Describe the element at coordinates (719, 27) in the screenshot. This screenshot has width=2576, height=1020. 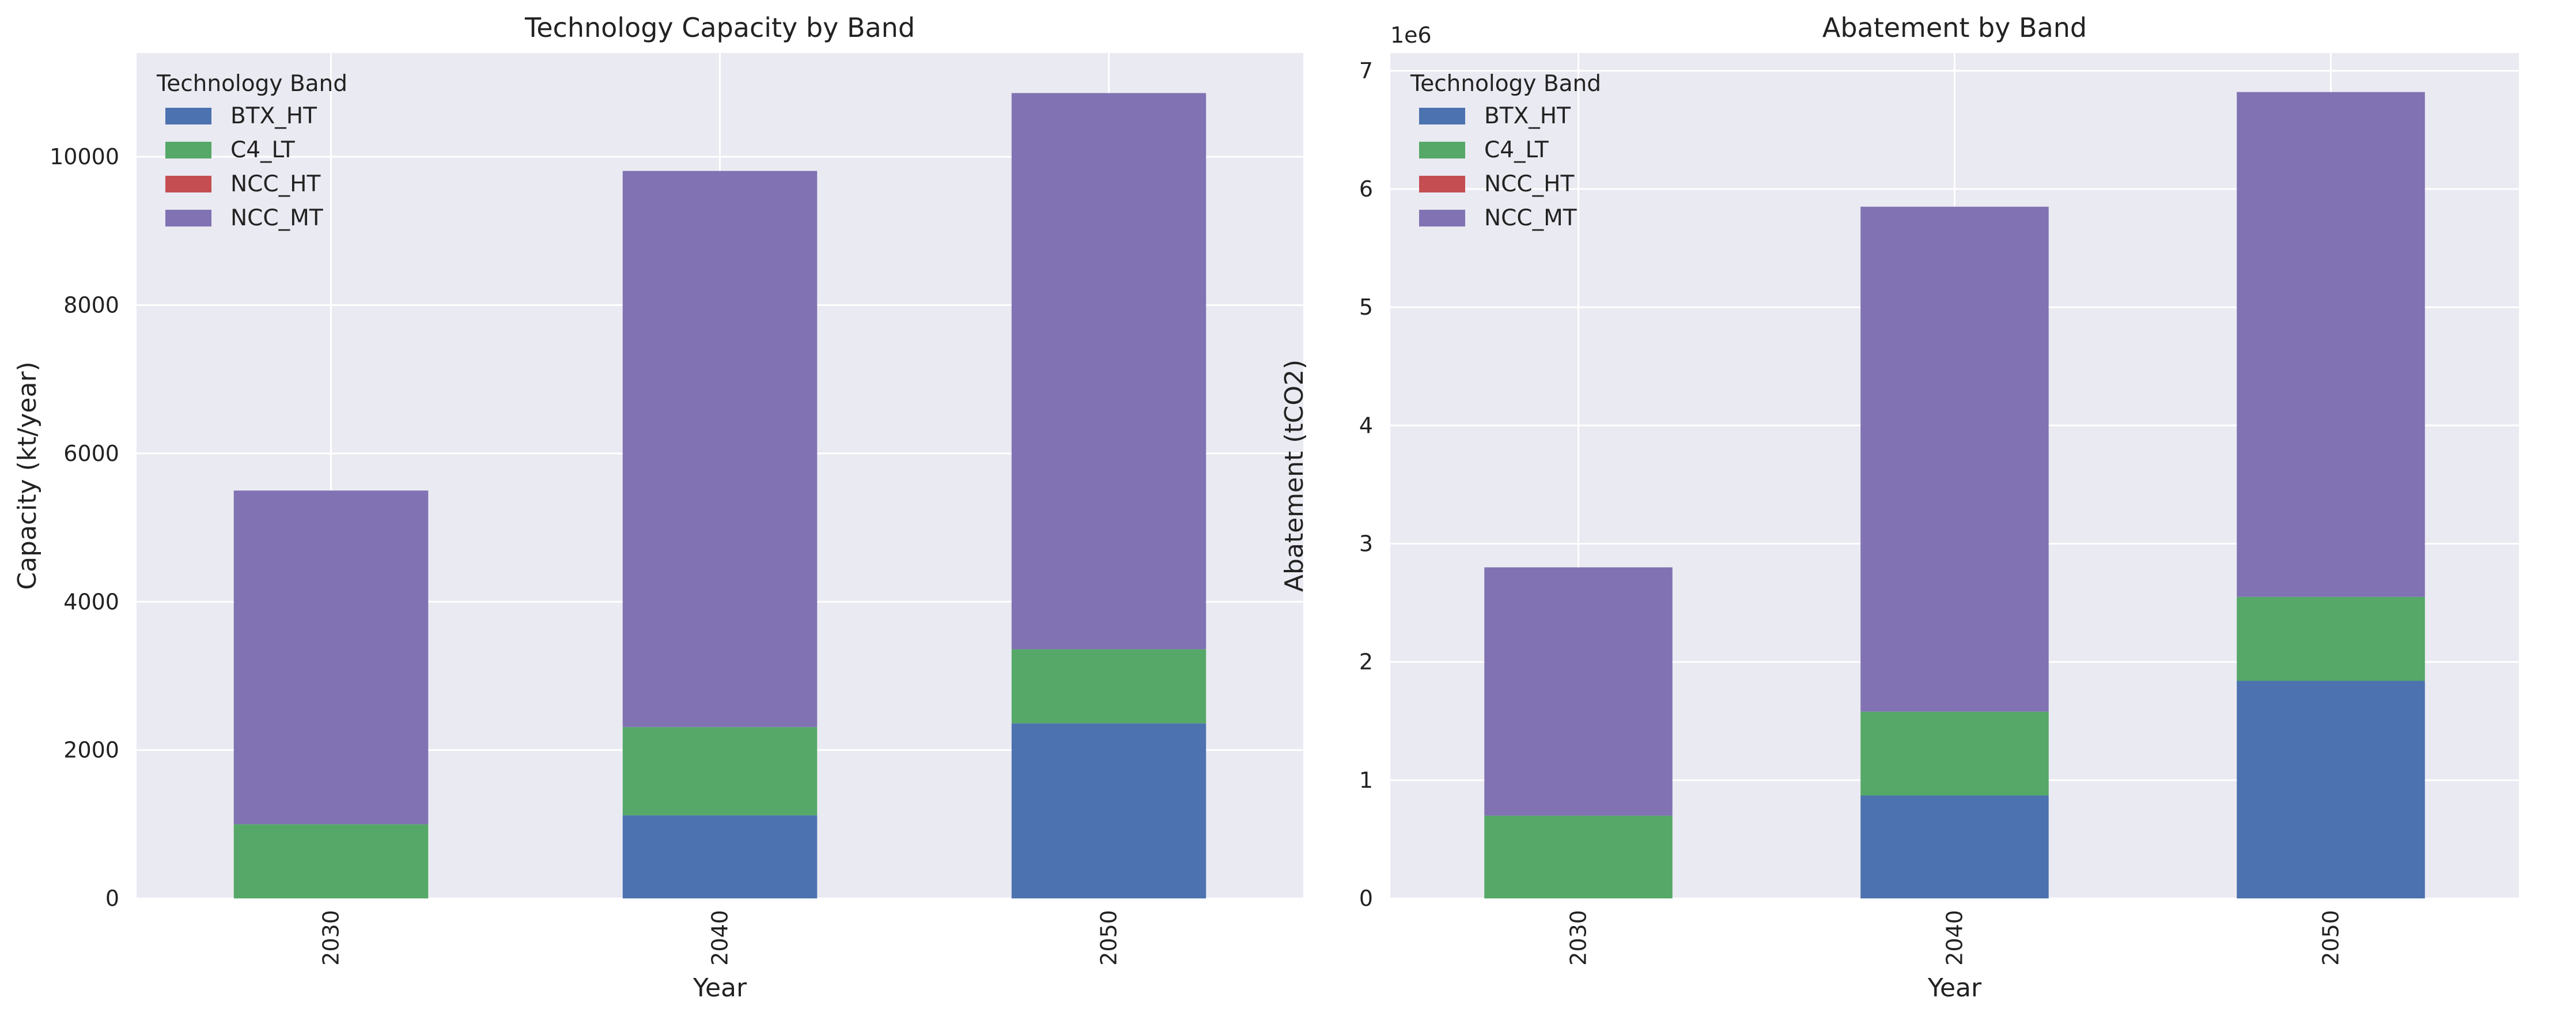
I see `chart-title: Technology Capacity by Band` at that location.